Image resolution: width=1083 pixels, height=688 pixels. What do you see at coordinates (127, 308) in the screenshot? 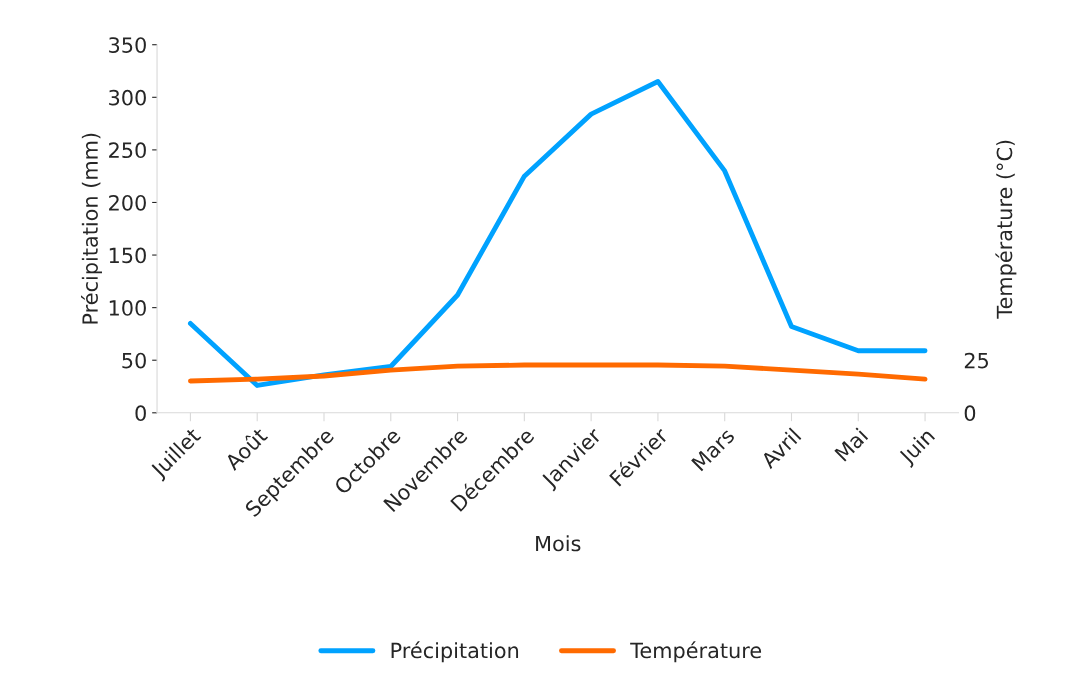
I see `y-tick-label: 100` at bounding box center [127, 308].